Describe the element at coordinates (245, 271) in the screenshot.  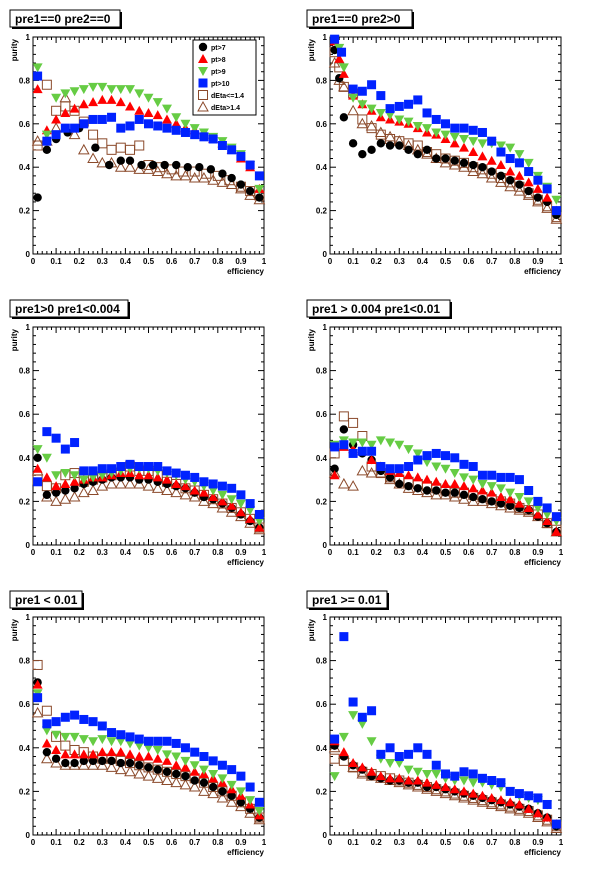
I see `x-axis-label: efficiency` at that location.